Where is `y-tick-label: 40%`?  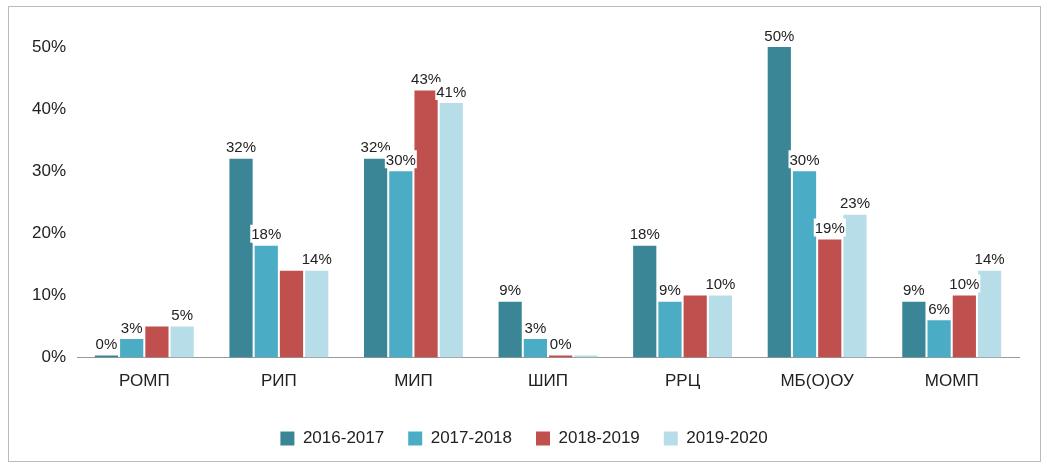 y-tick-label: 40% is located at coordinates (49, 108).